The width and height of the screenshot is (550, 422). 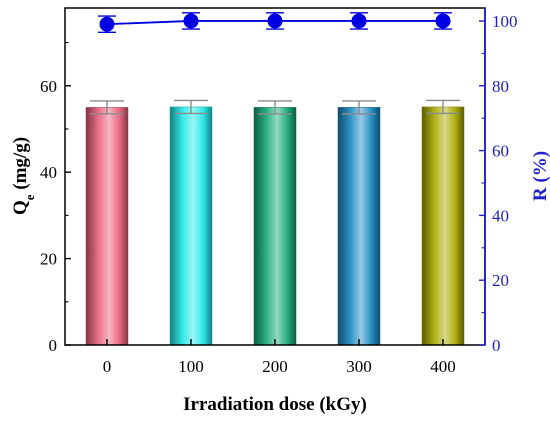 What do you see at coordinates (500, 151) in the screenshot?
I see `right-tick-label-60: 60` at bounding box center [500, 151].